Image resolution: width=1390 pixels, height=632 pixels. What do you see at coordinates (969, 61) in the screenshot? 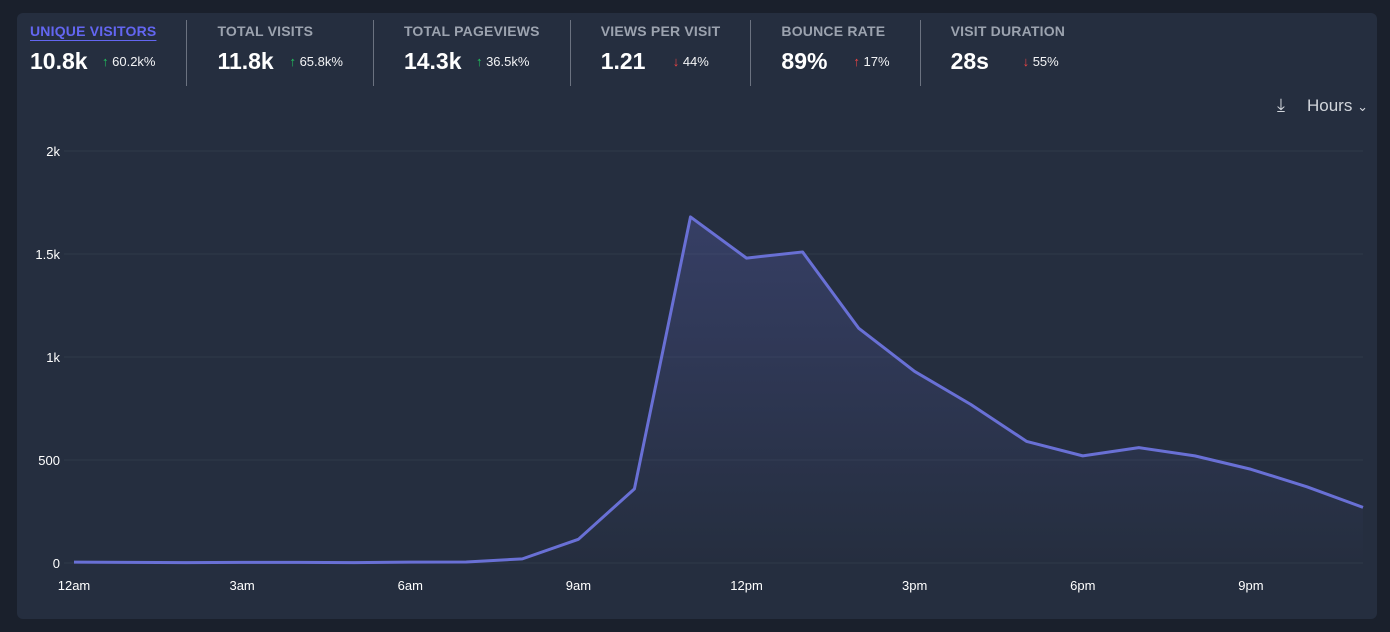
I see `stat-value: 28s` at bounding box center [969, 61].